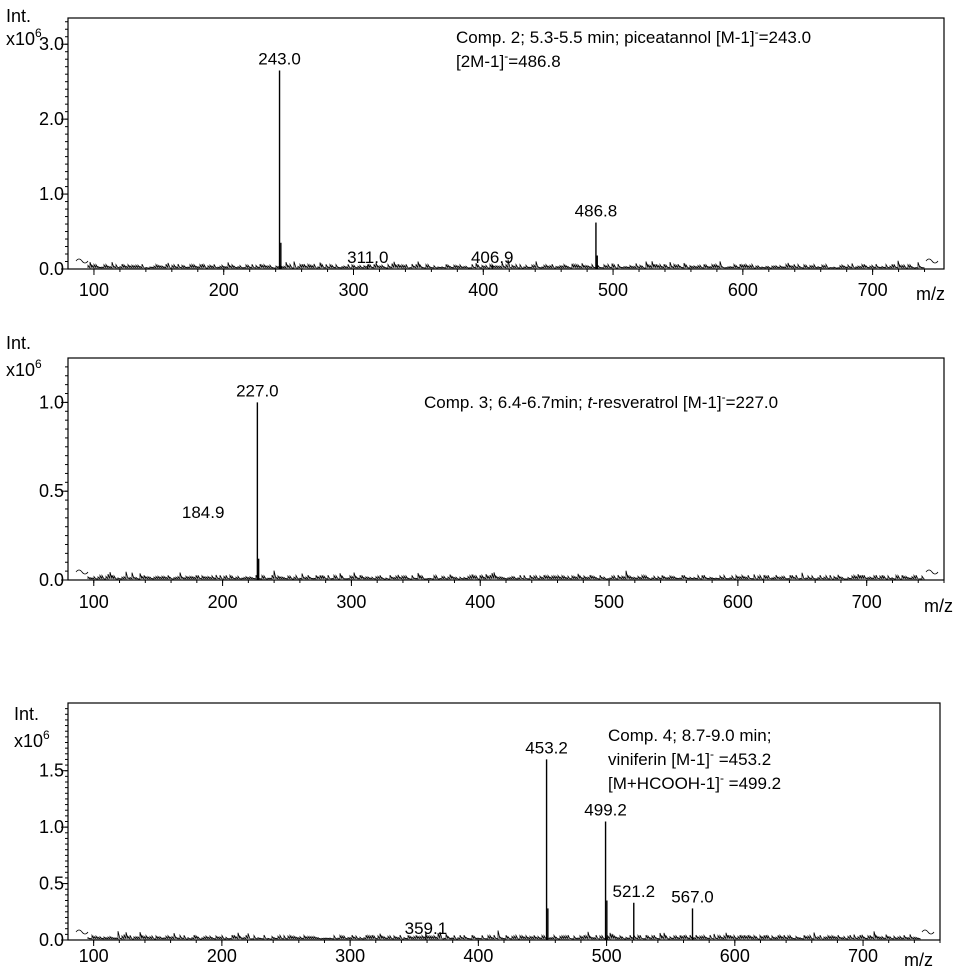 This screenshot has height=972, width=960. What do you see at coordinates (692, 896) in the screenshot?
I see `peak-label: 567.0` at bounding box center [692, 896].